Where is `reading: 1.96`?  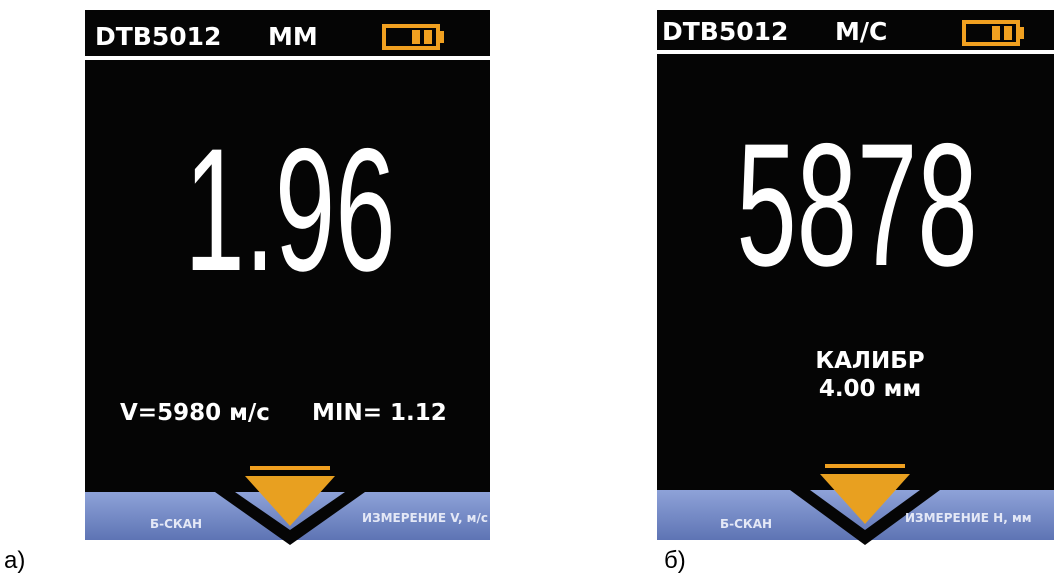
reading: 1.96 is located at coordinates (289, 209).